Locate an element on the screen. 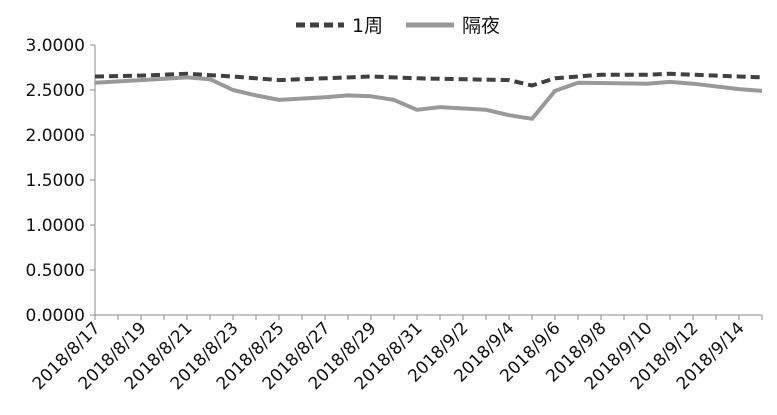 The width and height of the screenshot is (777, 415). y-tick-label: 1.0000 is located at coordinates (55, 226).